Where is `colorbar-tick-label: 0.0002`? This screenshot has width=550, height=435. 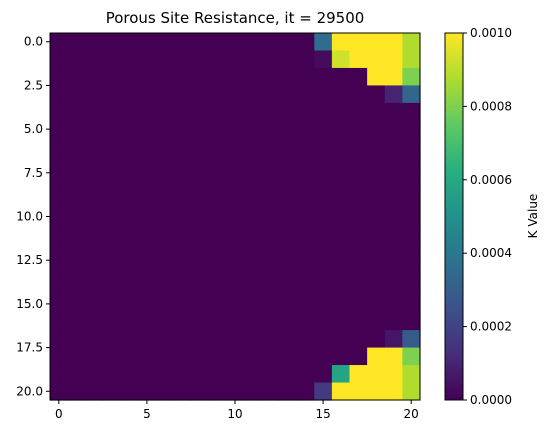 colorbar-tick-label: 0.0002 is located at coordinates (491, 327).